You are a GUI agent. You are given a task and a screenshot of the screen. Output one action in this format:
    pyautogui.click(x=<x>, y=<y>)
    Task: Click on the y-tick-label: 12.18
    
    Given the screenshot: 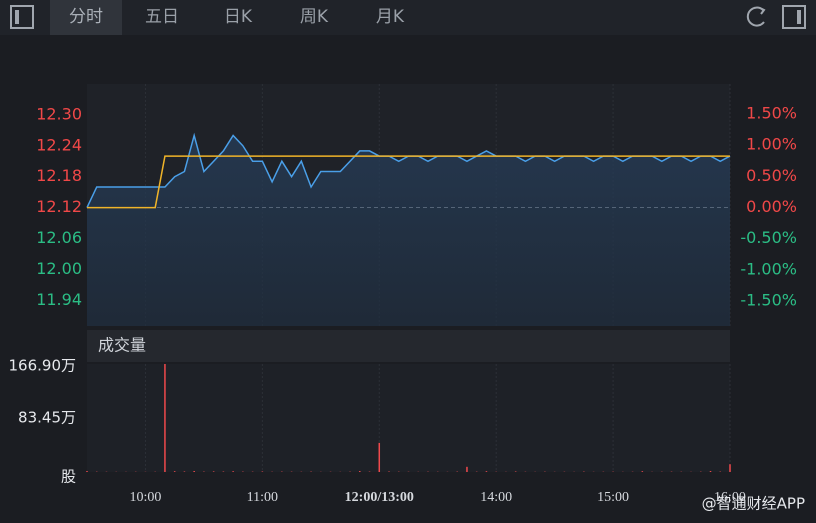 What is the action you would take?
    pyautogui.click(x=59, y=175)
    